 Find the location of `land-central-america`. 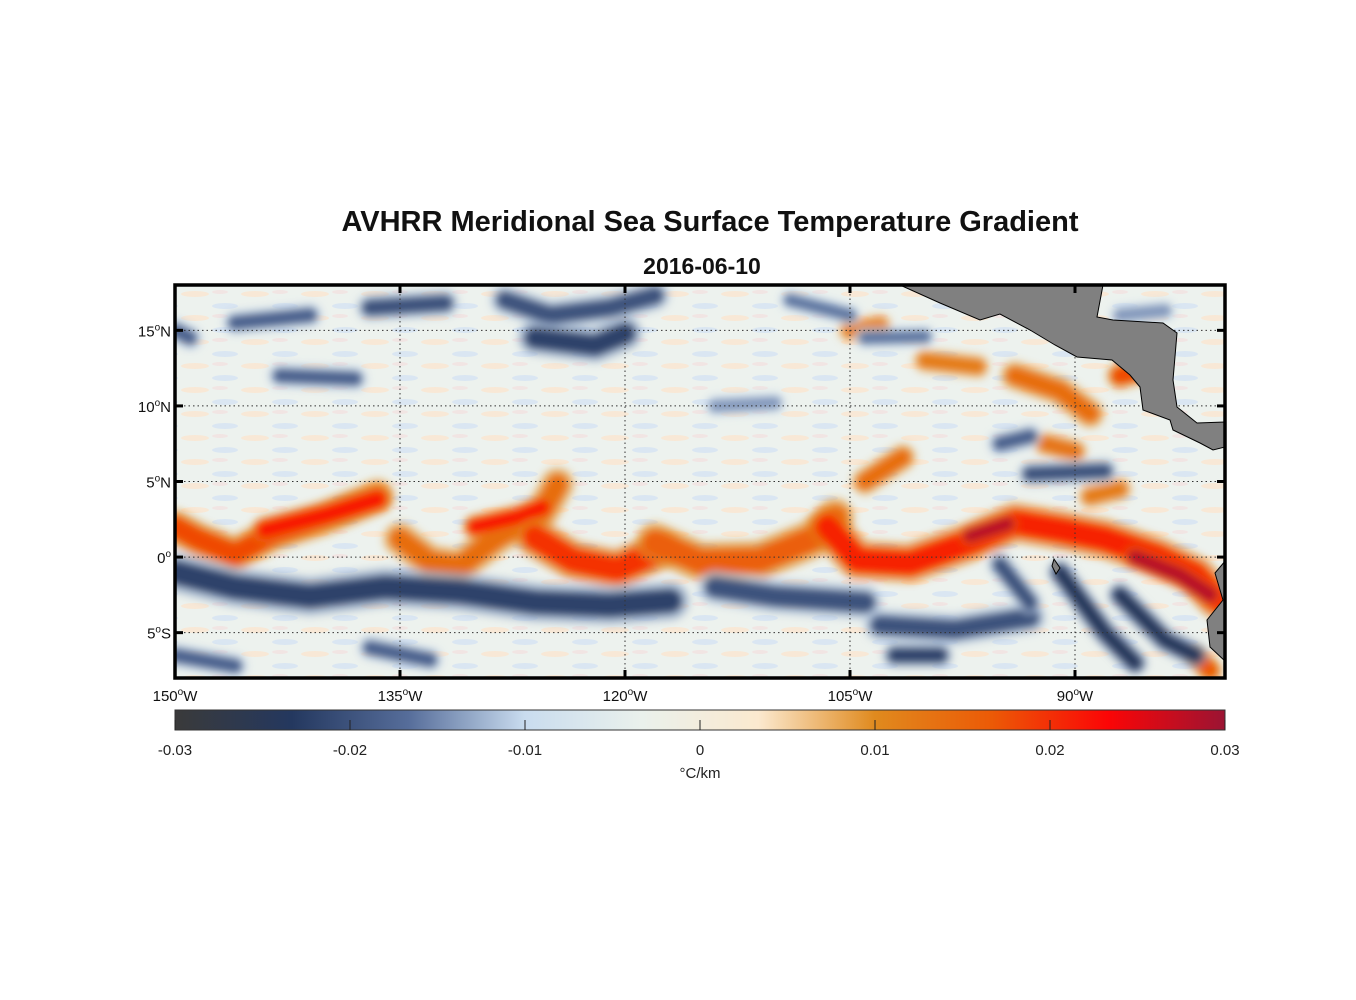

land-central-america is located at coordinates (1062, 368).